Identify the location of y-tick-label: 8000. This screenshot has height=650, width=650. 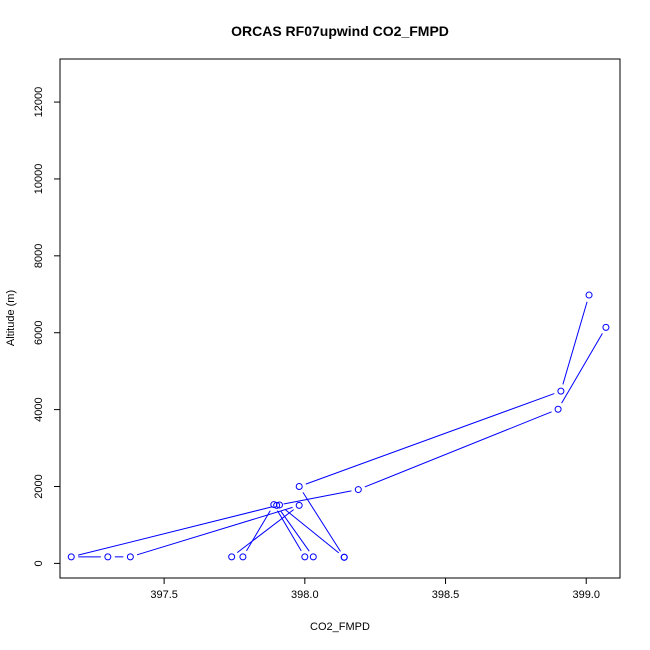
(39, 256).